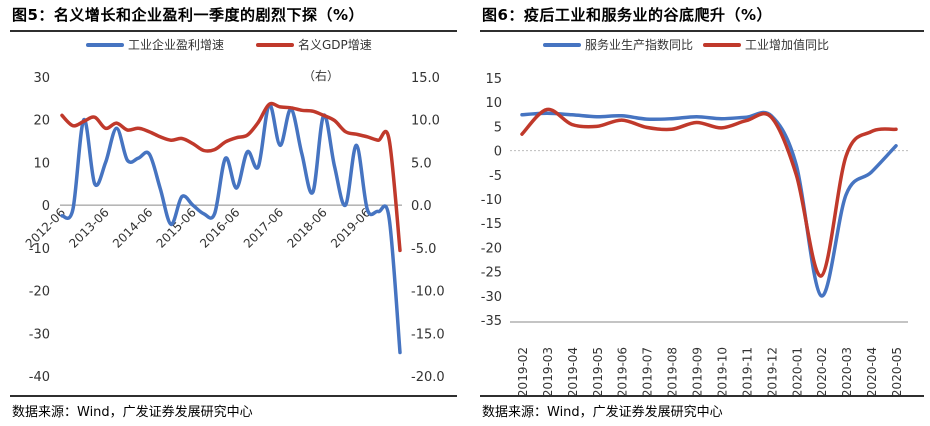 The width and height of the screenshot is (930, 426). I want to click on legend-label-1: 工业增加值同比, so click(787, 44).